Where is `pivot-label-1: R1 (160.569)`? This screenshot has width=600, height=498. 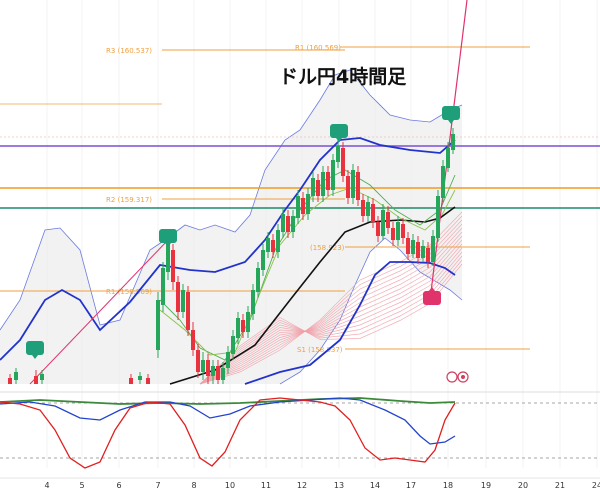
pivot-label-1: R1 (160.569) is located at coordinates (318, 48).